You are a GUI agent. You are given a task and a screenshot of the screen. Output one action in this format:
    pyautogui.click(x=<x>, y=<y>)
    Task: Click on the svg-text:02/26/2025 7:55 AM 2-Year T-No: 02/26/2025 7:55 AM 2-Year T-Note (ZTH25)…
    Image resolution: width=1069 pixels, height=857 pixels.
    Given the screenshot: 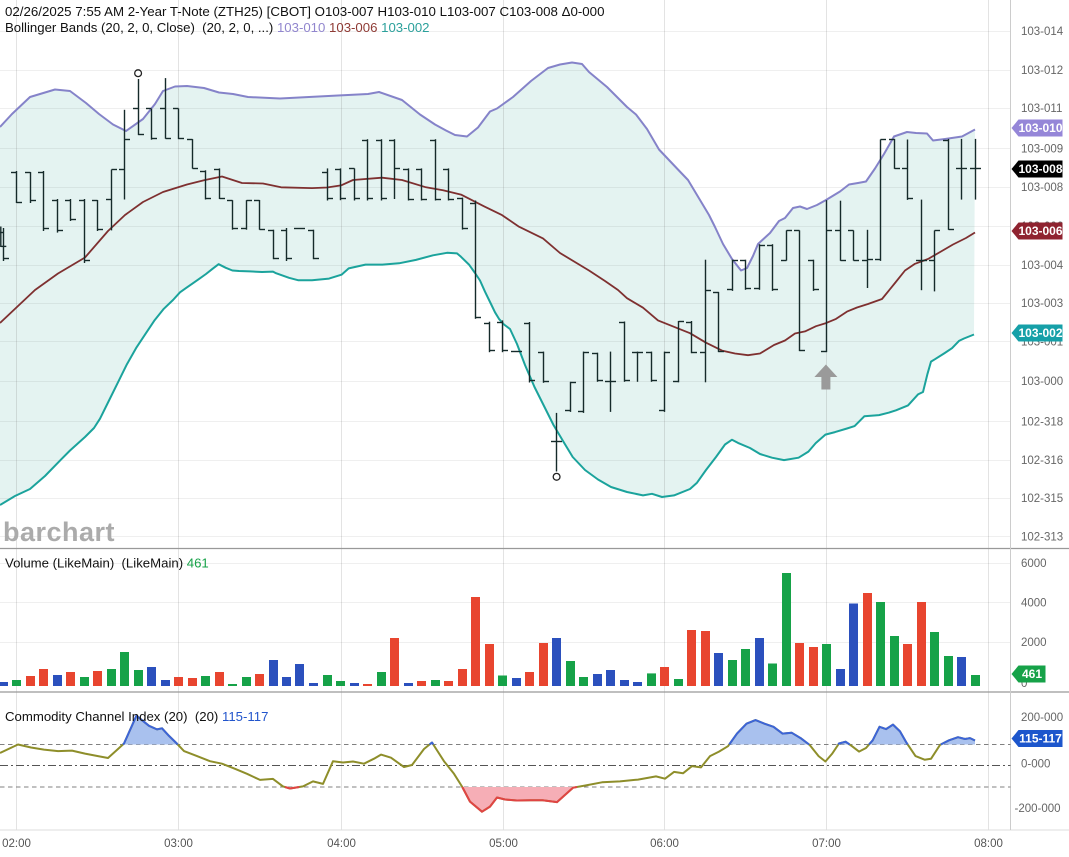 What is the action you would take?
    pyautogui.click(x=304, y=11)
    